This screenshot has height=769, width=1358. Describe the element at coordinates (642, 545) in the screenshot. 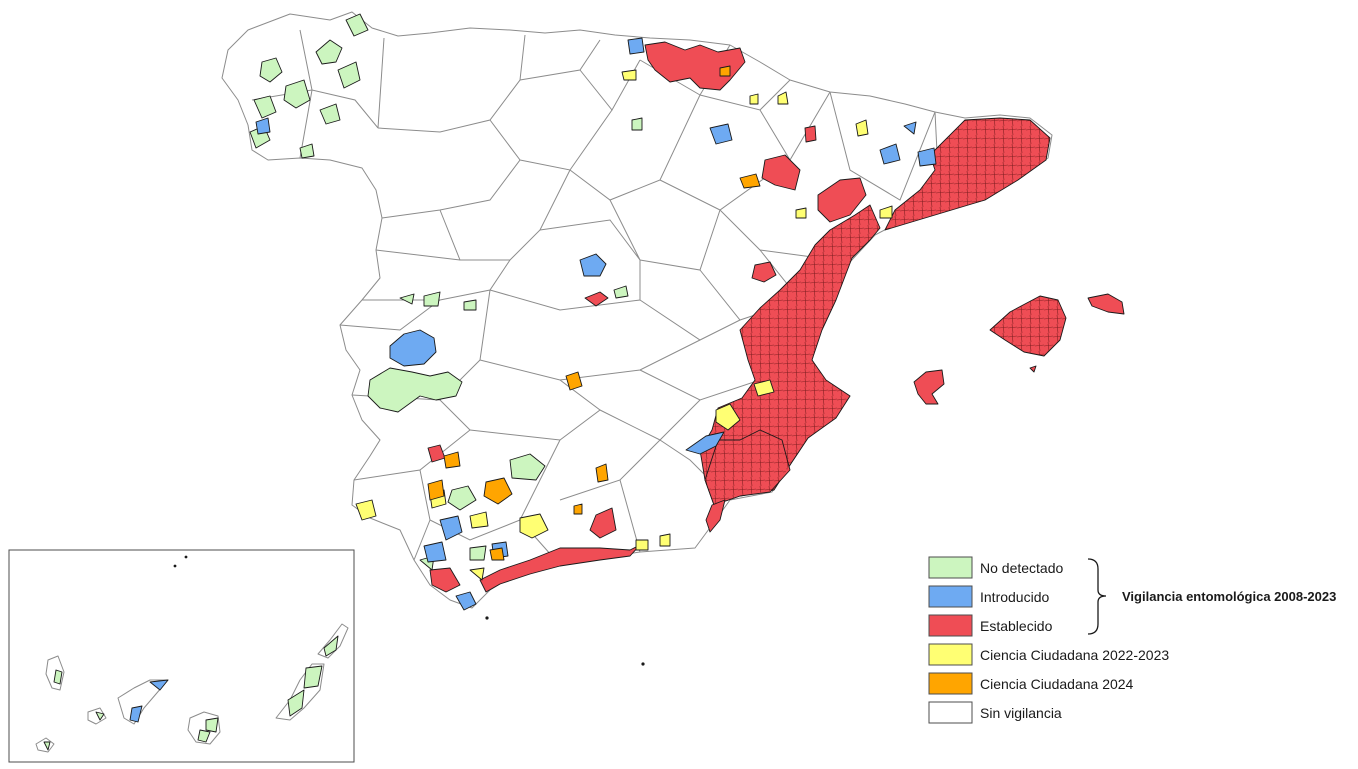

I see `zone-cc2223-granada` at that location.